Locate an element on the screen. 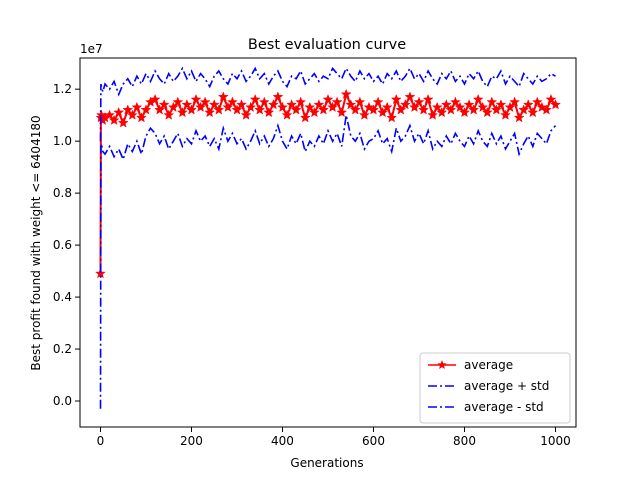  x-tick-label: 1000 is located at coordinates (555, 441).